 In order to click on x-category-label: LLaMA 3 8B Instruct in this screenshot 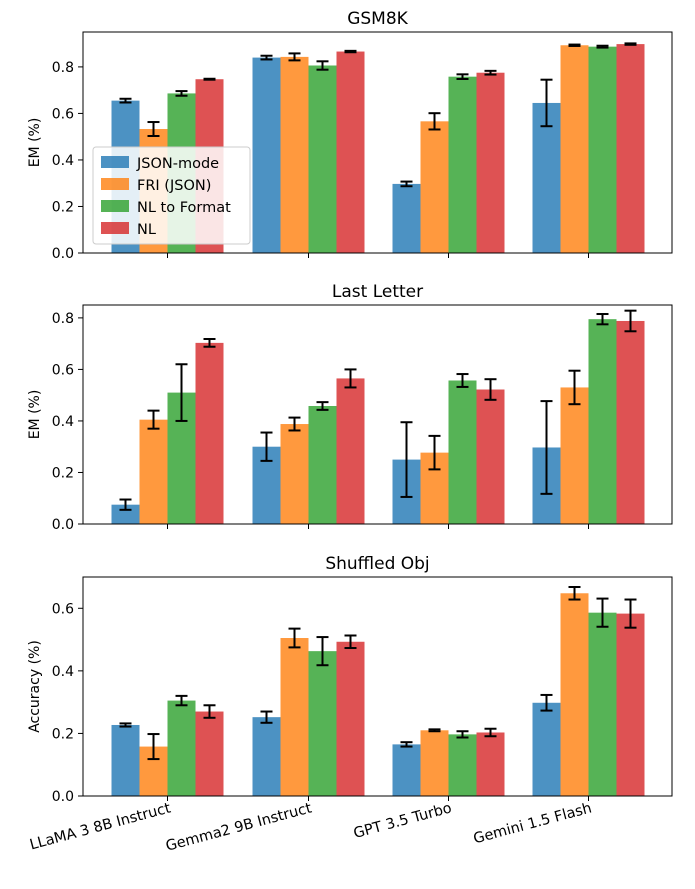, I will do `click(100, 826)`.